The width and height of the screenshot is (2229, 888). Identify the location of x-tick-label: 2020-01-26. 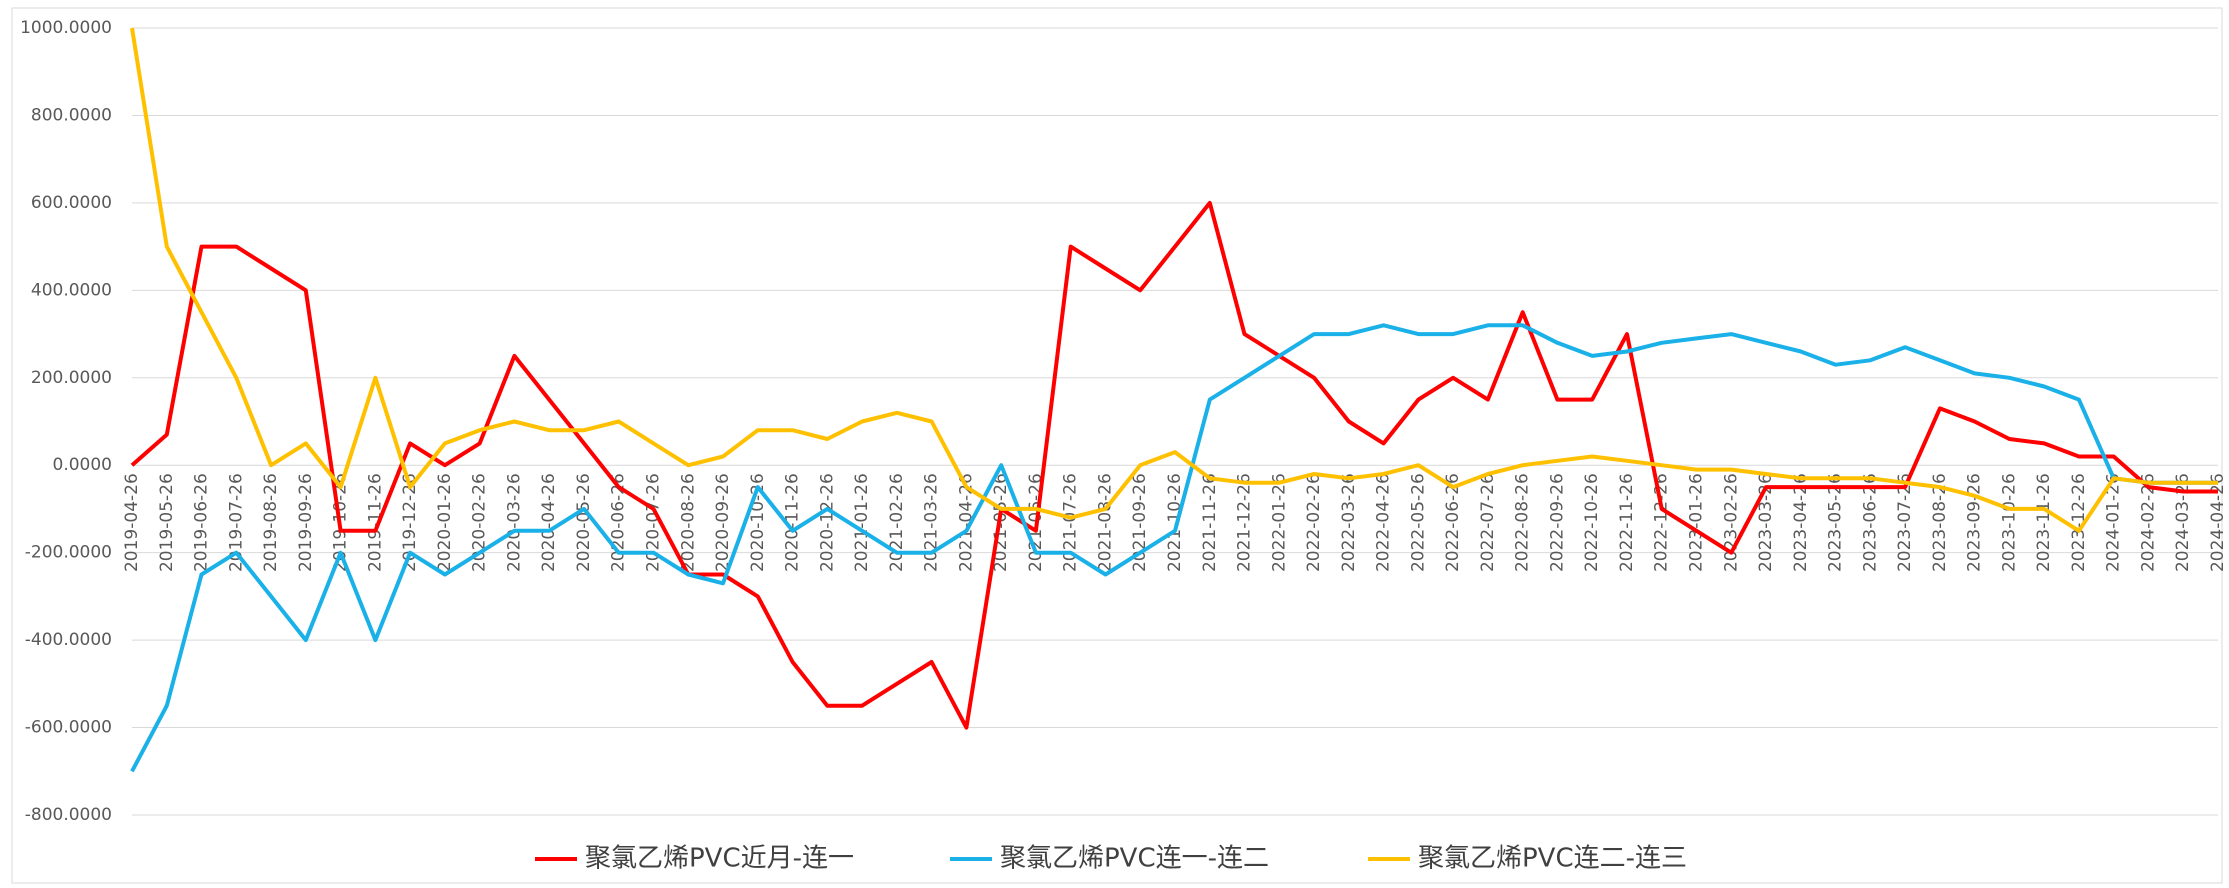
(445, 522).